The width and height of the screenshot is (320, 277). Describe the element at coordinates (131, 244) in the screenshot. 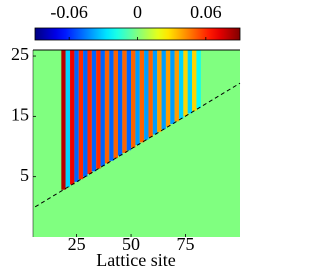

I see `x-tick-label: 50` at that location.